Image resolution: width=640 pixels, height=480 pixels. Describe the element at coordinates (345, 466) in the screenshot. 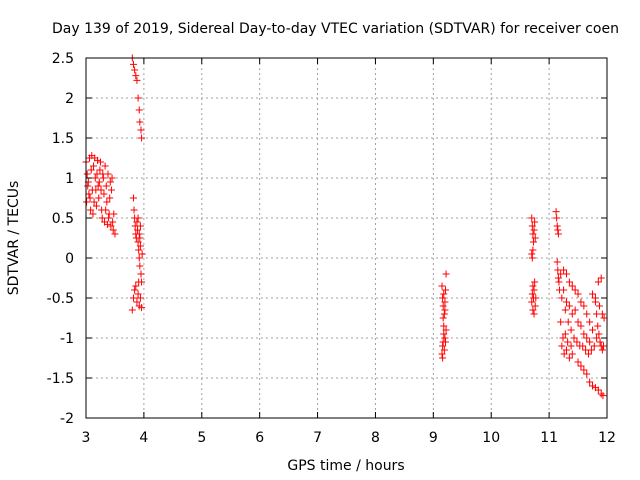

I see `x-axis-title: GPS time / hours` at that location.